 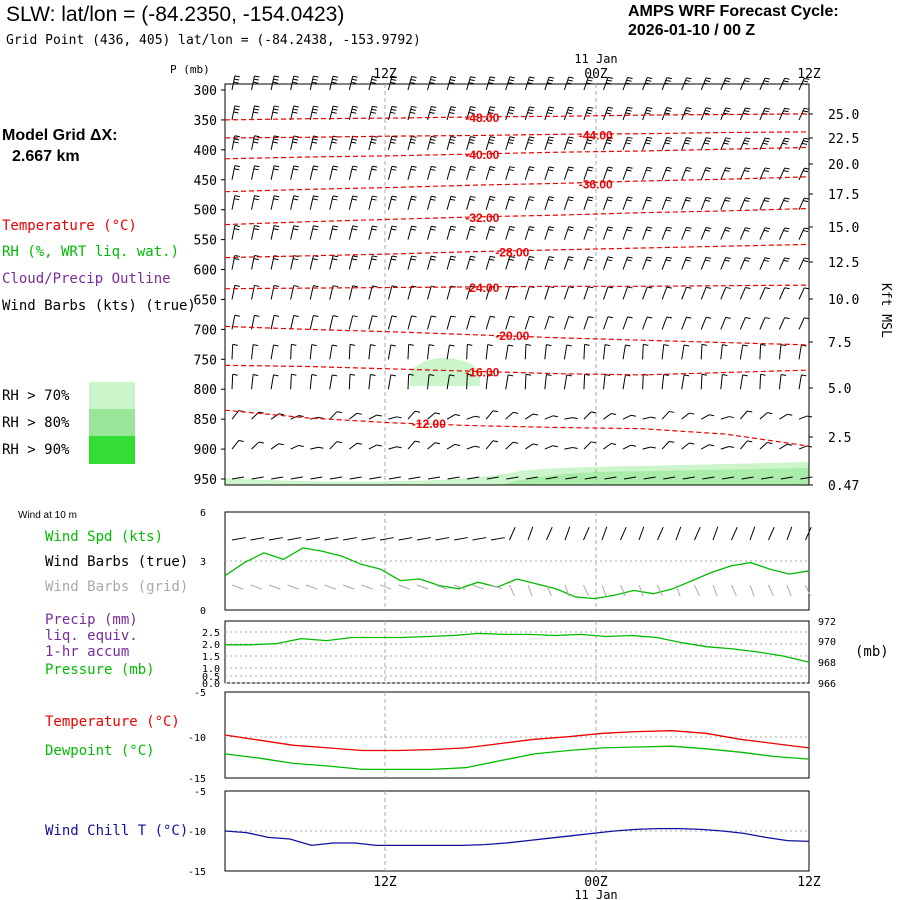 What do you see at coordinates (843, 486) in the screenshot?
I see `height-tick-label: 0.47` at bounding box center [843, 486].